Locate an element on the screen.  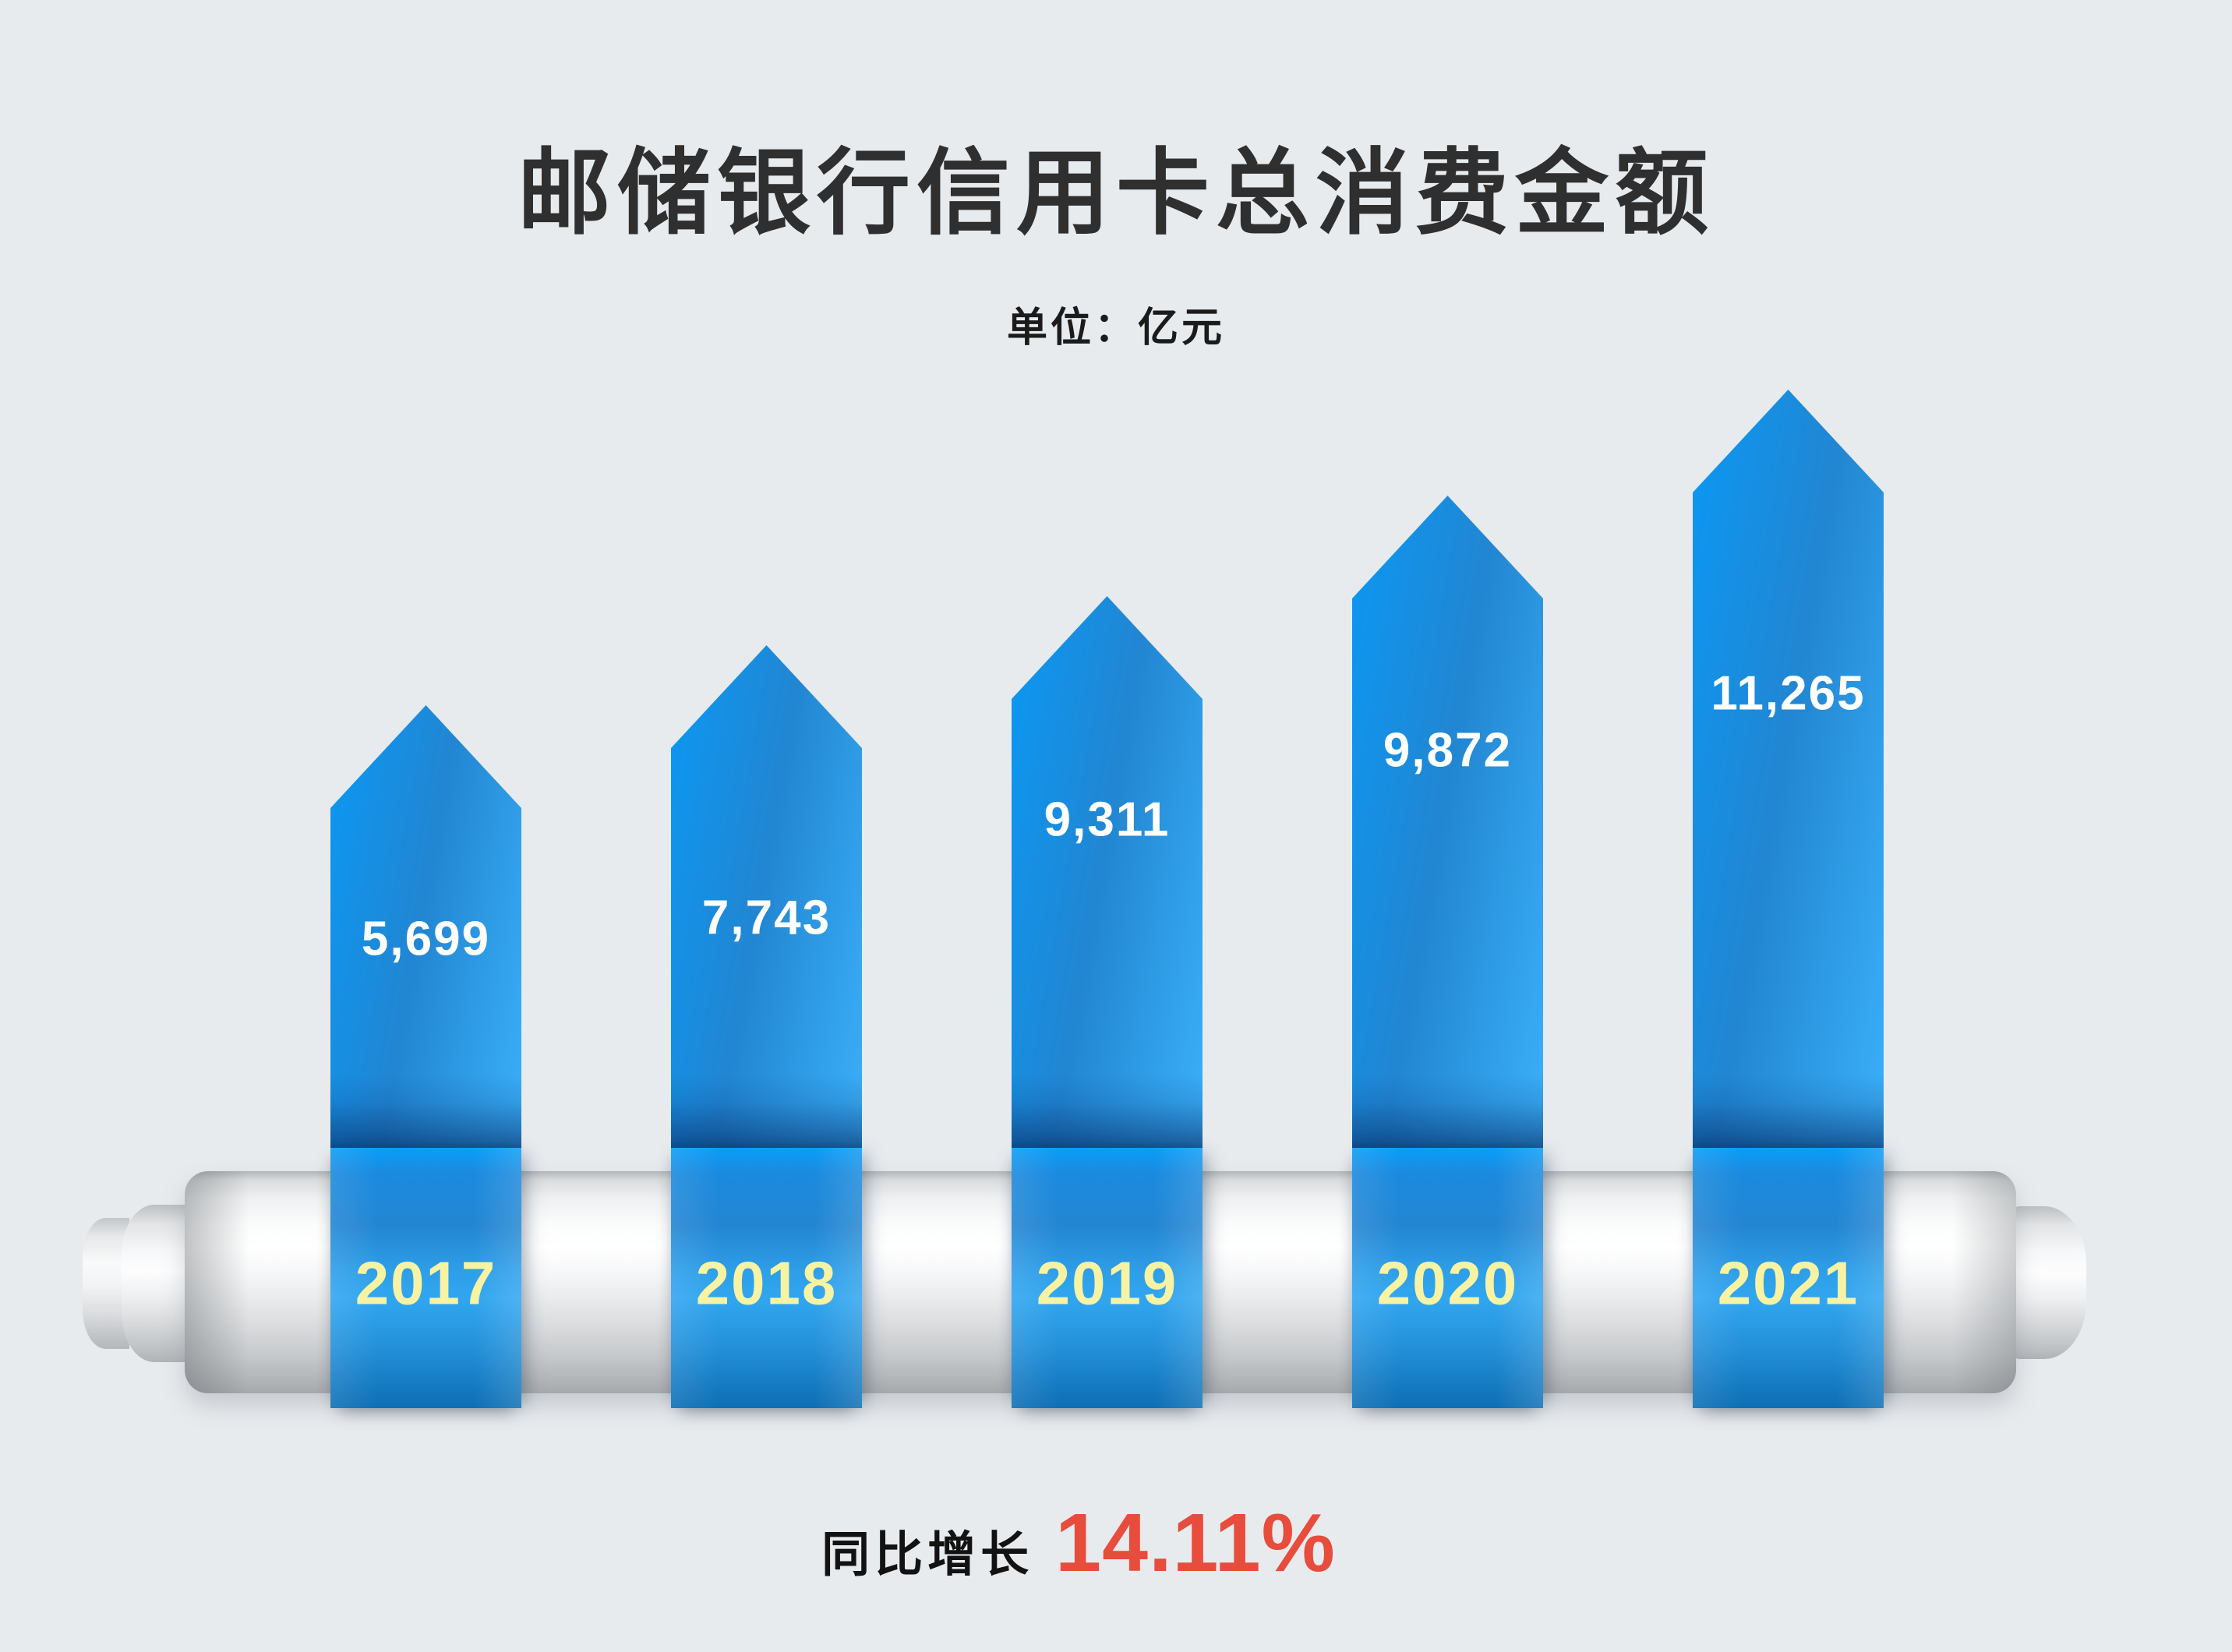
year-label-2019: 2019 is located at coordinates (1107, 1283).